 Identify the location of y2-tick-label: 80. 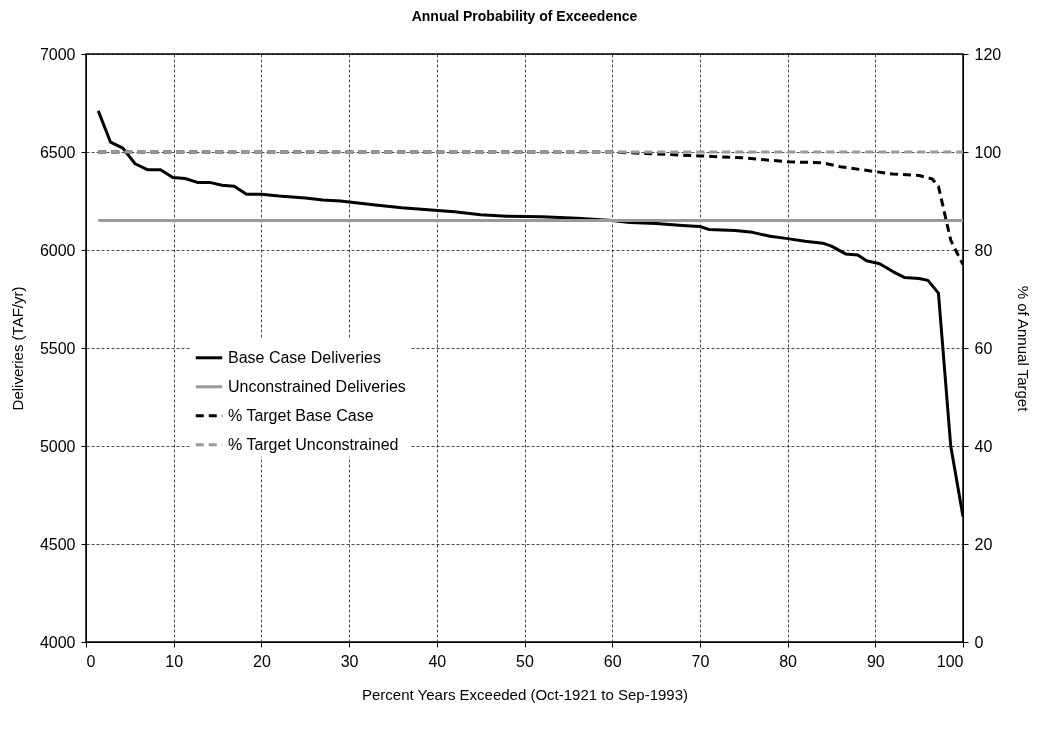
(983, 250).